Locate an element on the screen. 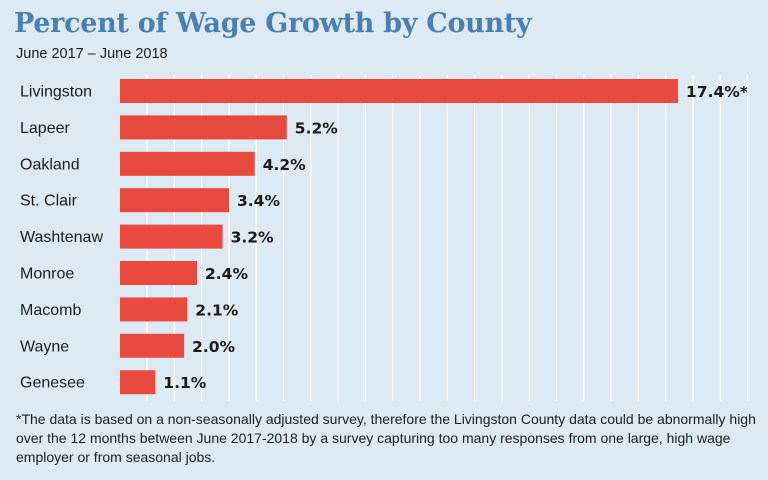 The width and height of the screenshot is (768, 480). value-label: 5.2% is located at coordinates (316, 128).